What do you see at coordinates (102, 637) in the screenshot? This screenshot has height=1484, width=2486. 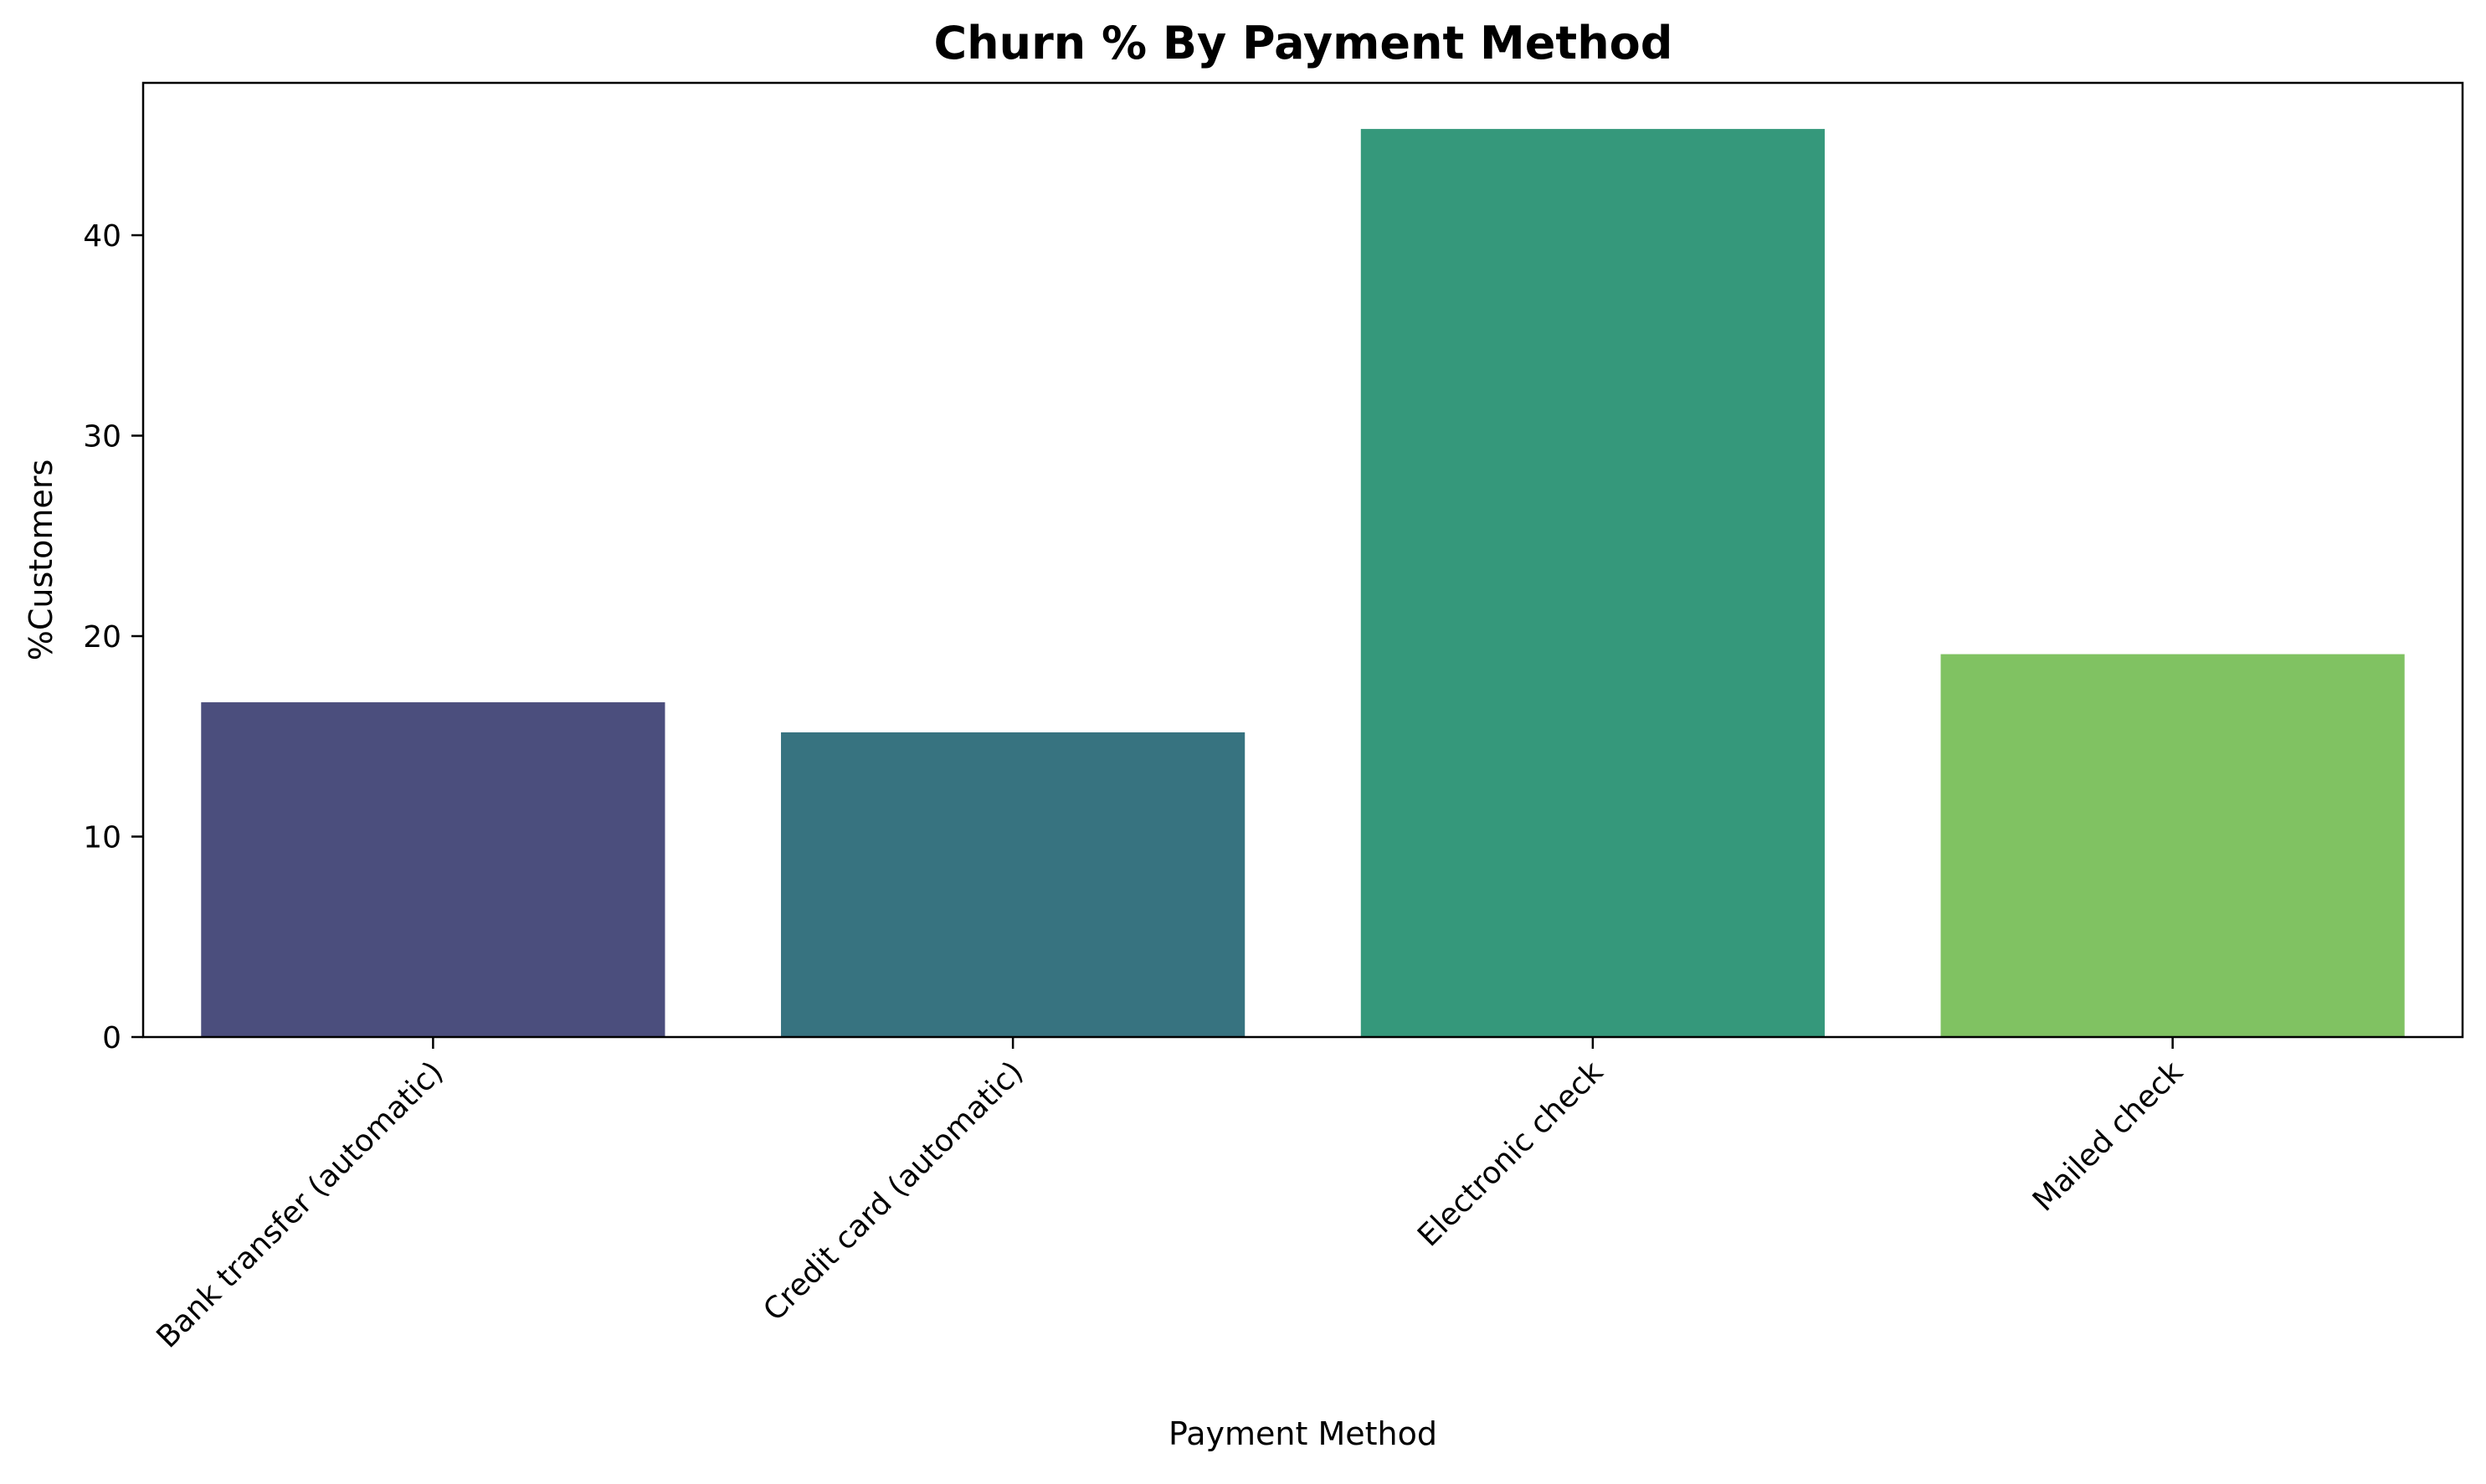 I see `y-tick-label-2: 20` at bounding box center [102, 637].